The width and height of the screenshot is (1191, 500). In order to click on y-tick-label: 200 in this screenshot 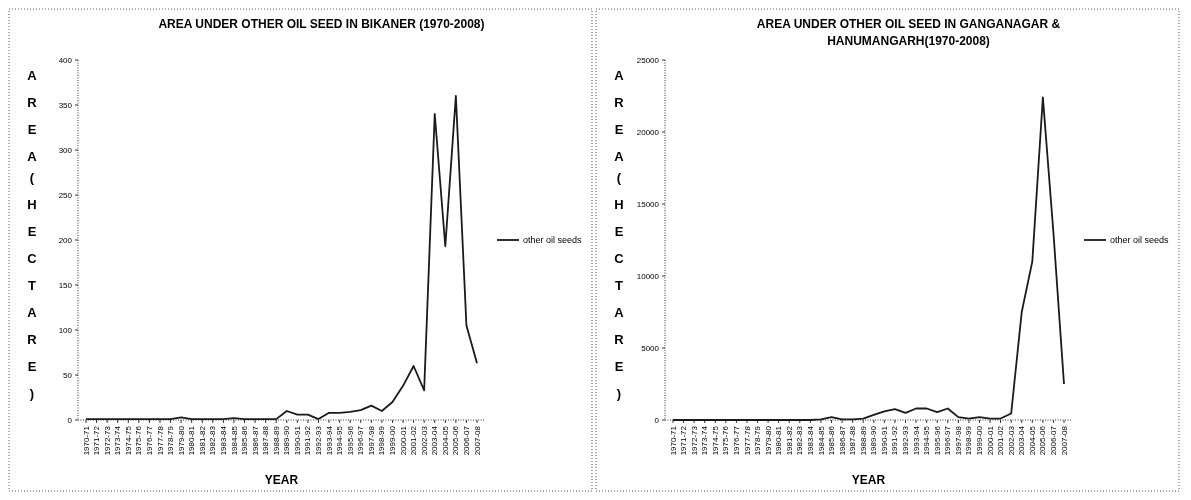, I will do `click(65, 240)`.